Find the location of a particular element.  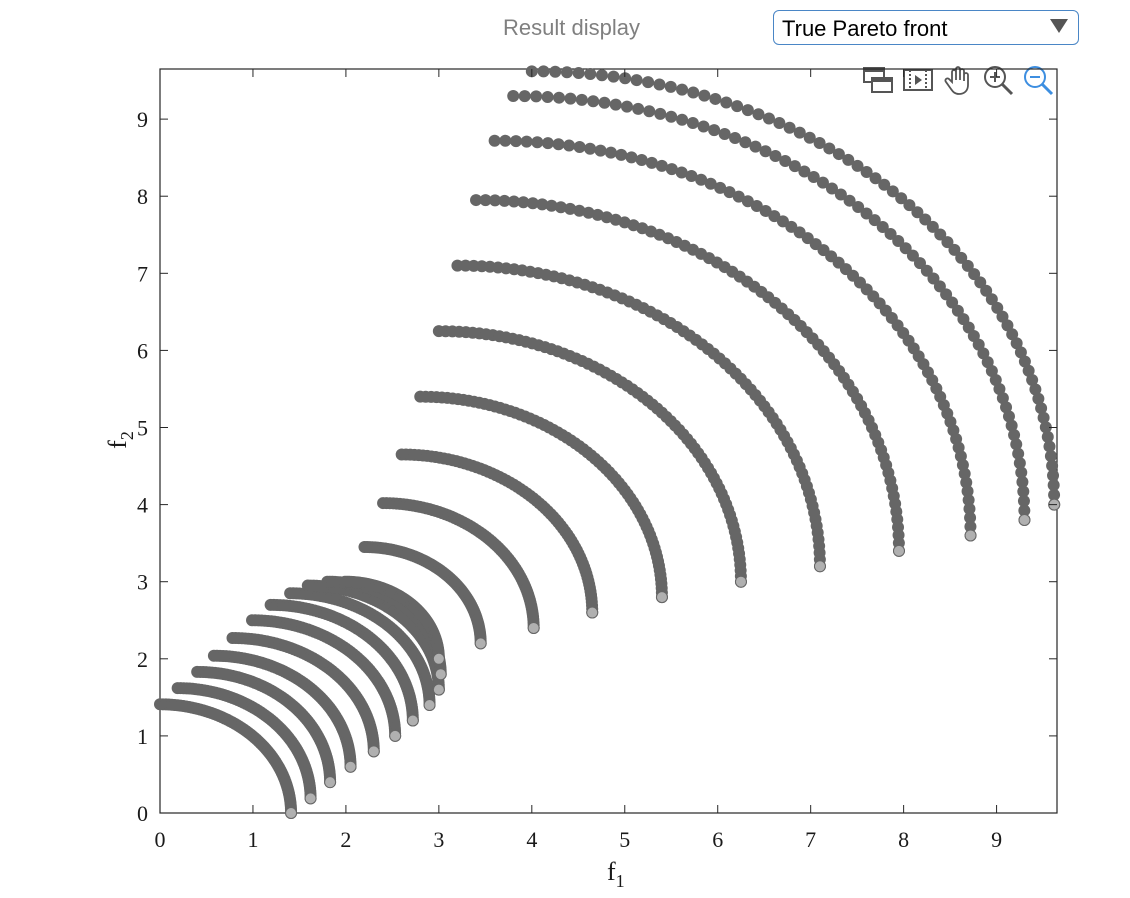

x-tick-label: 0 is located at coordinates (160, 839).